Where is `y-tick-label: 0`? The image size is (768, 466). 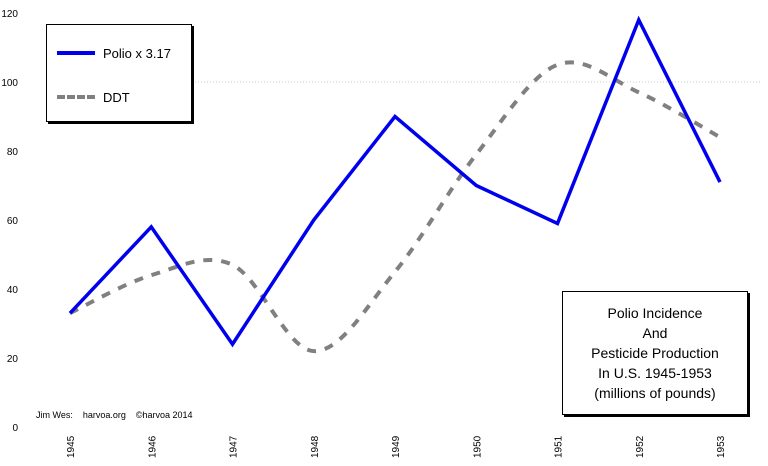 y-tick-label: 0 is located at coordinates (15, 428).